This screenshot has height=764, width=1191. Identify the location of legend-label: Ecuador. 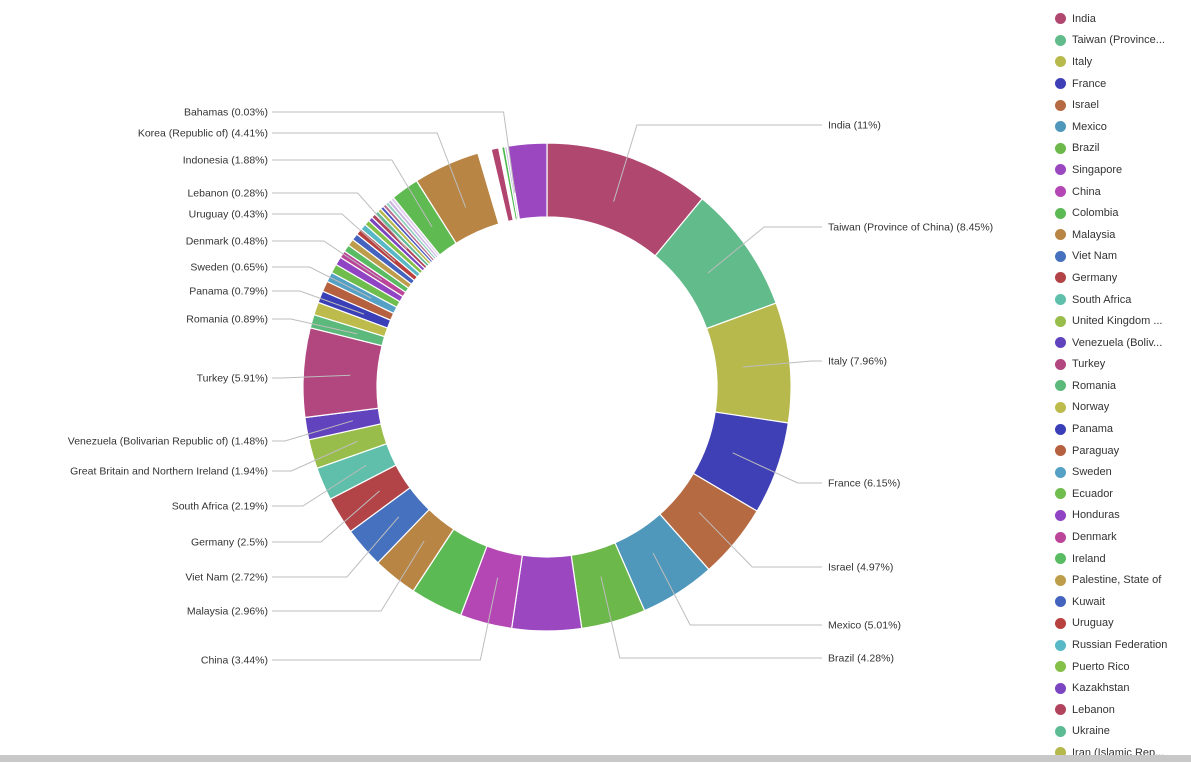
(1092, 493).